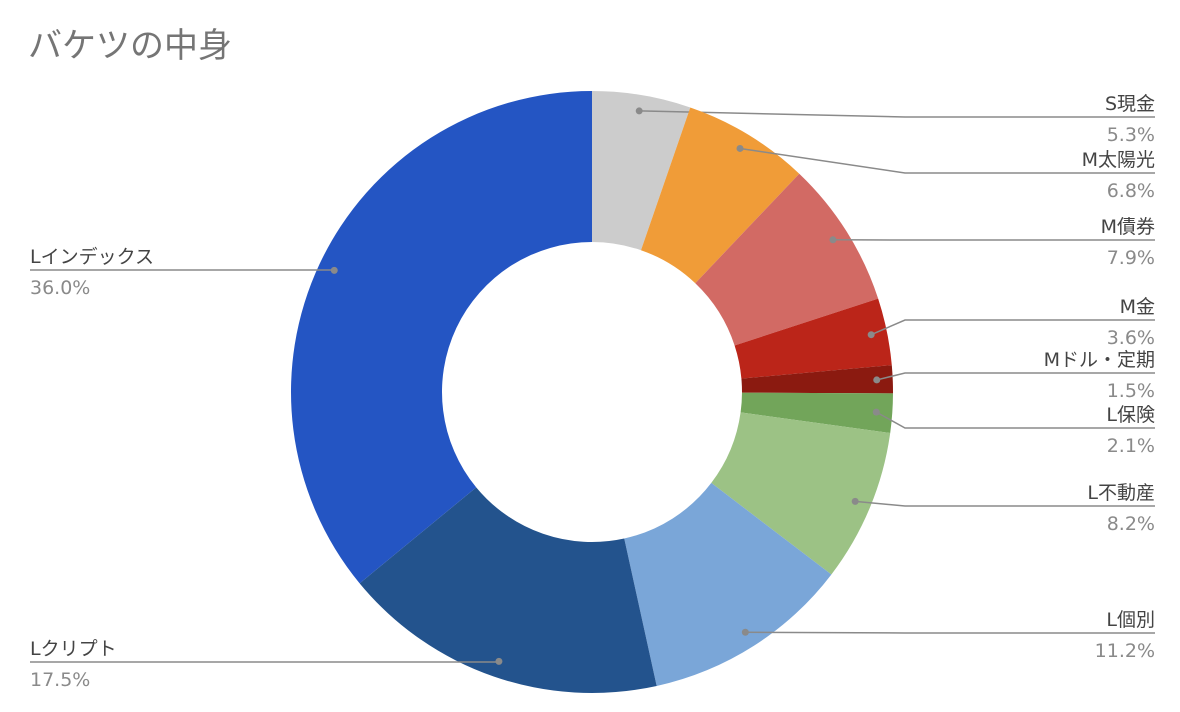 Image resolution: width=1180 pixels, height=712 pixels. I want to click on legend-label: L不動産, so click(1121, 493).